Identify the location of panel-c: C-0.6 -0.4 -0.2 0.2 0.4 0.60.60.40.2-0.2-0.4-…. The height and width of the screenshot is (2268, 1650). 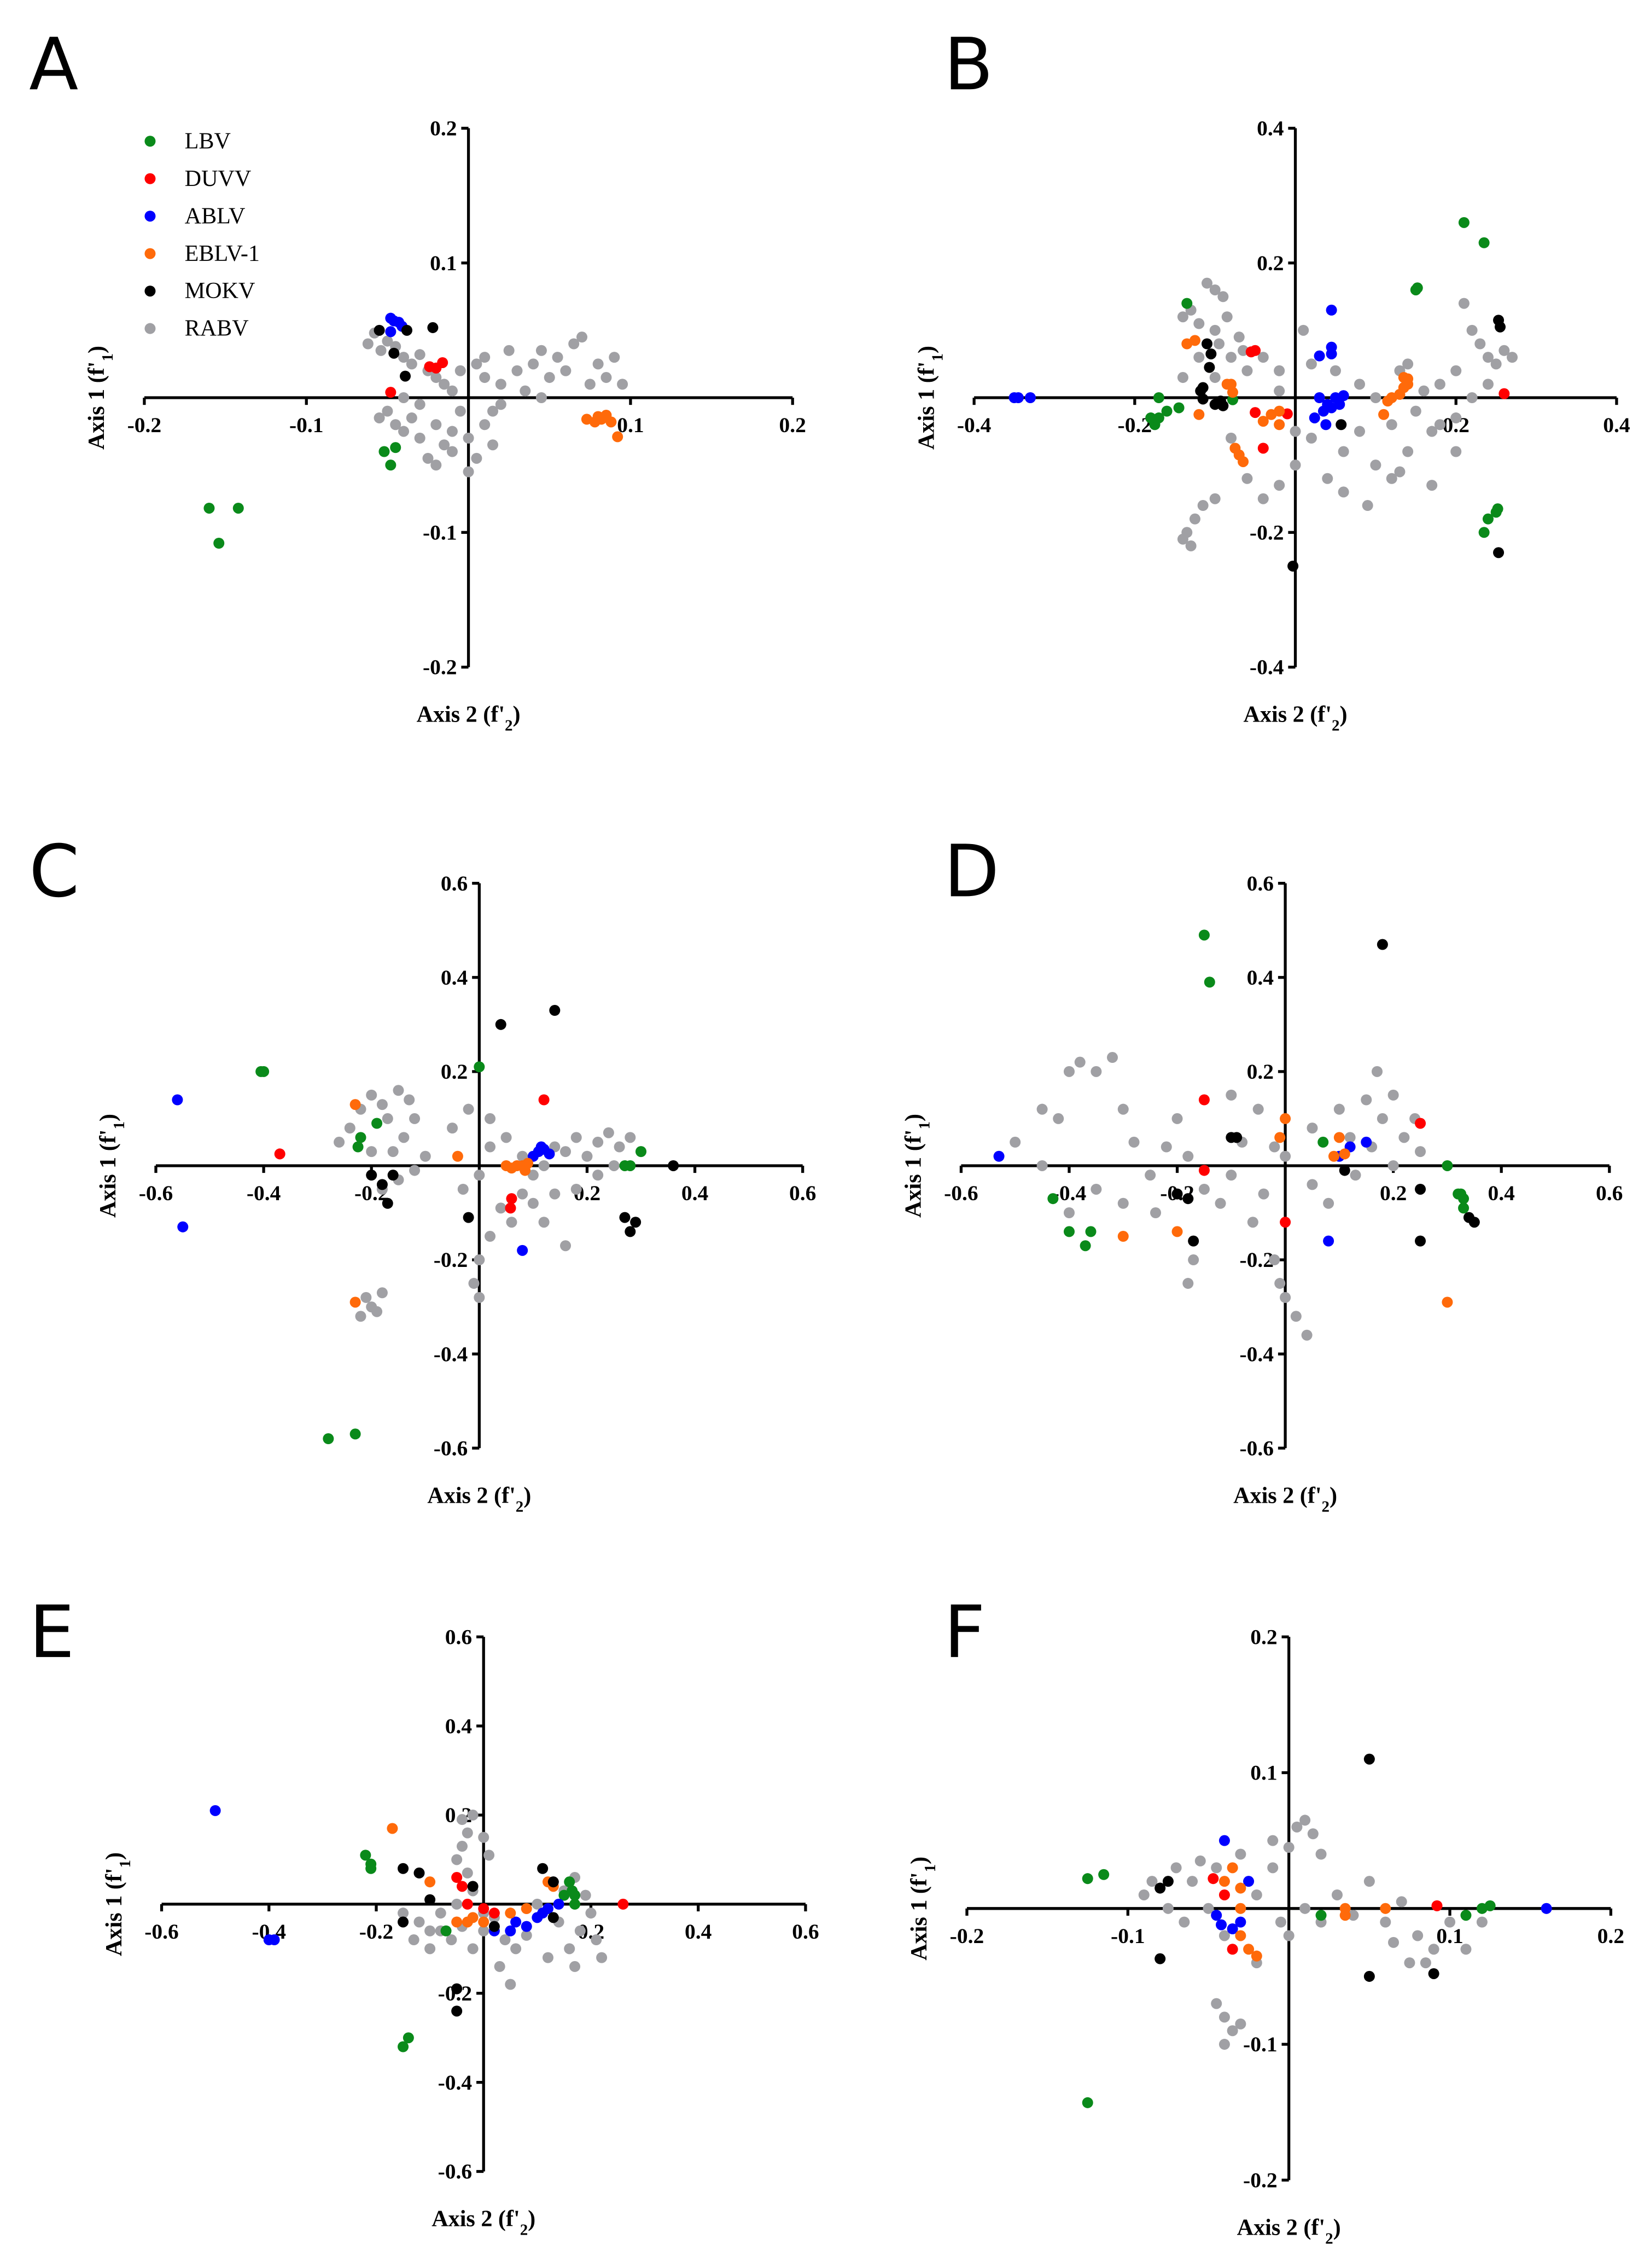
(422, 1172).